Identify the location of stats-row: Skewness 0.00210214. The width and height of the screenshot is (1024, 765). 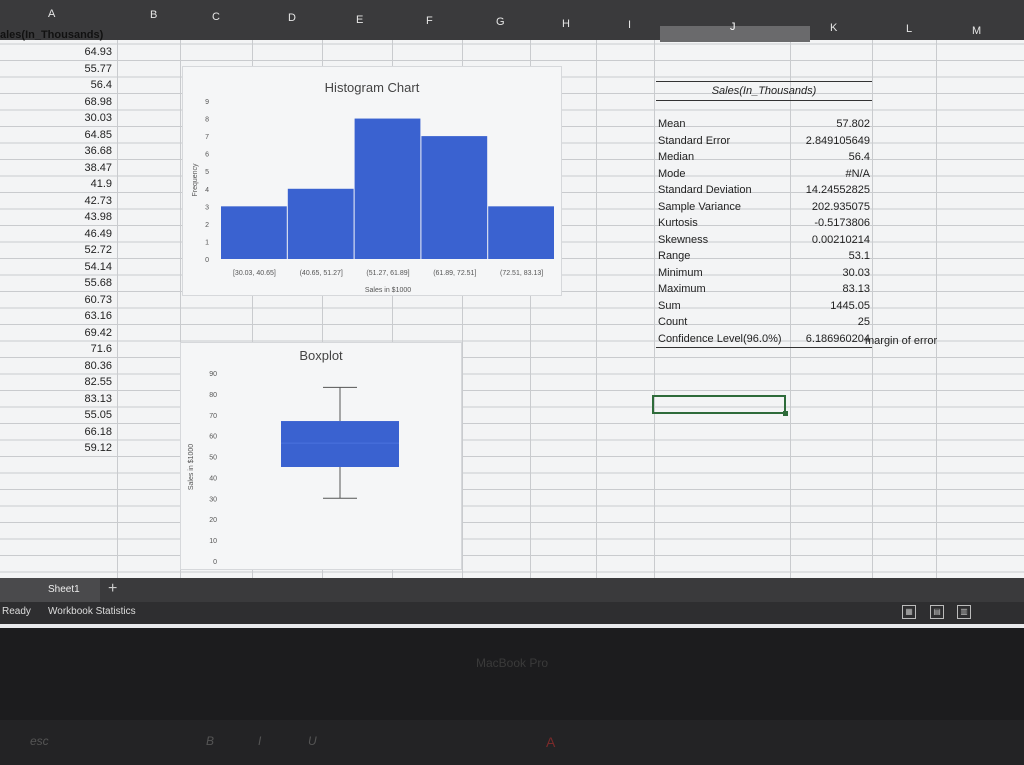
(764, 240).